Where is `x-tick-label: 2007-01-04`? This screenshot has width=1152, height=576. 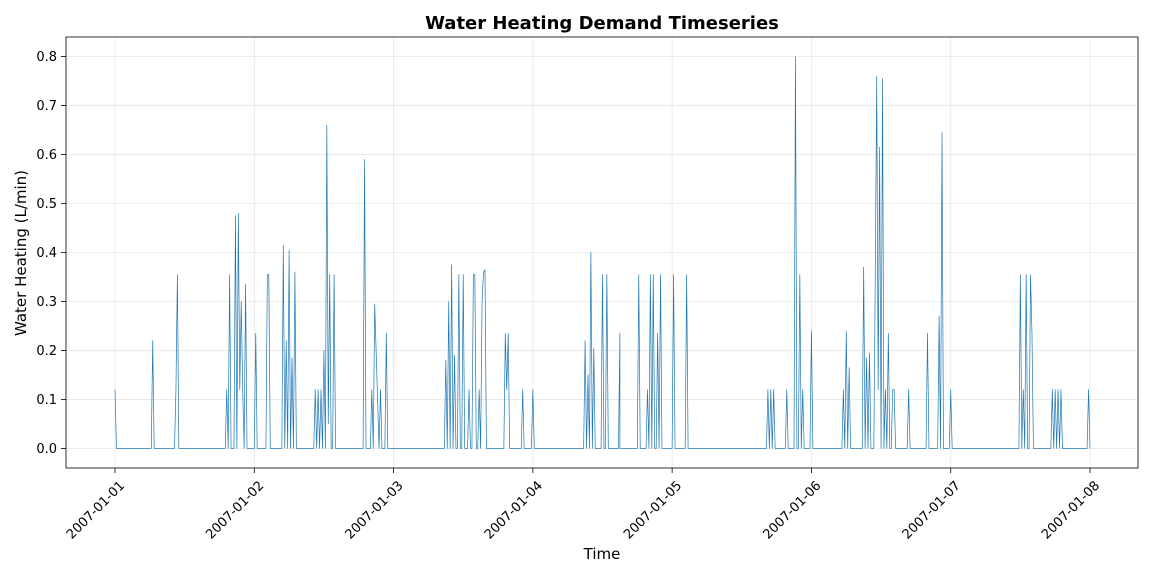
x-tick-label: 2007-01-04 is located at coordinates (514, 510).